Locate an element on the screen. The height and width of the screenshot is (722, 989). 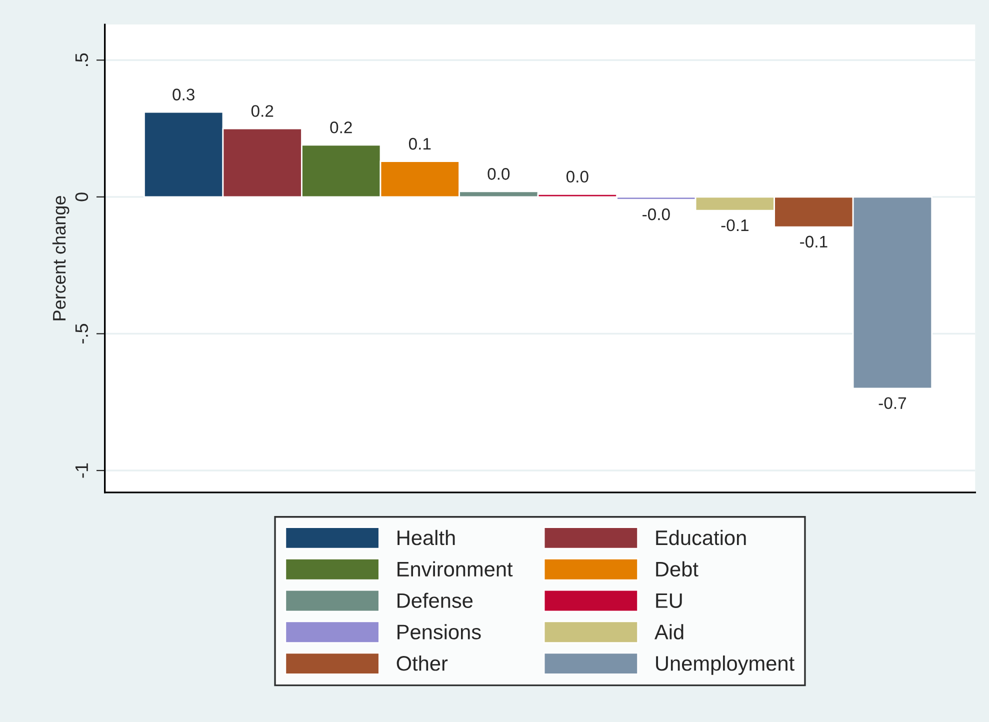
legend-label: Aid is located at coordinates (669, 632).